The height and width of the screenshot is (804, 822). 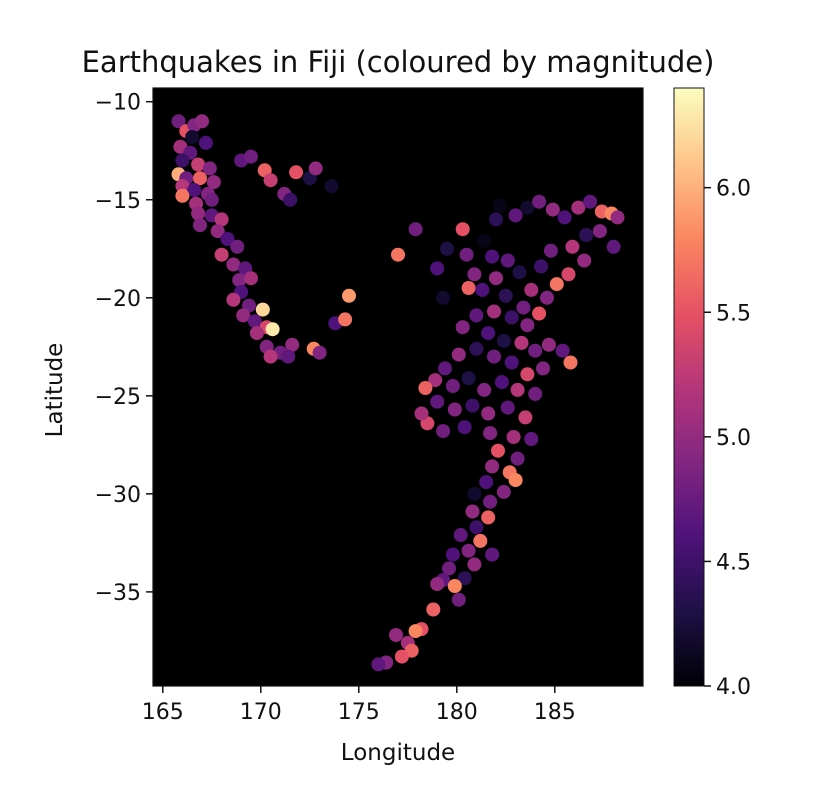 I want to click on y-axis: −10 −15 −20 −25 −30 −35, so click(x=124, y=348).